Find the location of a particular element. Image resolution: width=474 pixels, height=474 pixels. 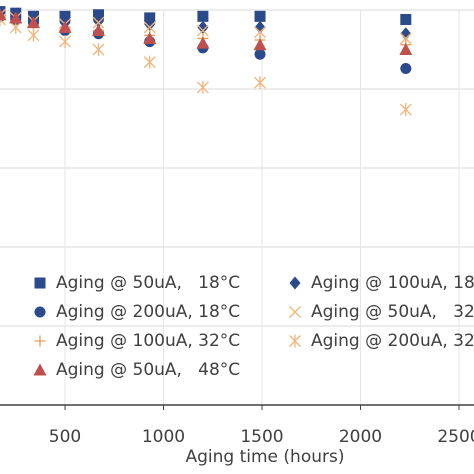

legend-label: Aging @ 200uA, 18°C is located at coordinates (148, 312).